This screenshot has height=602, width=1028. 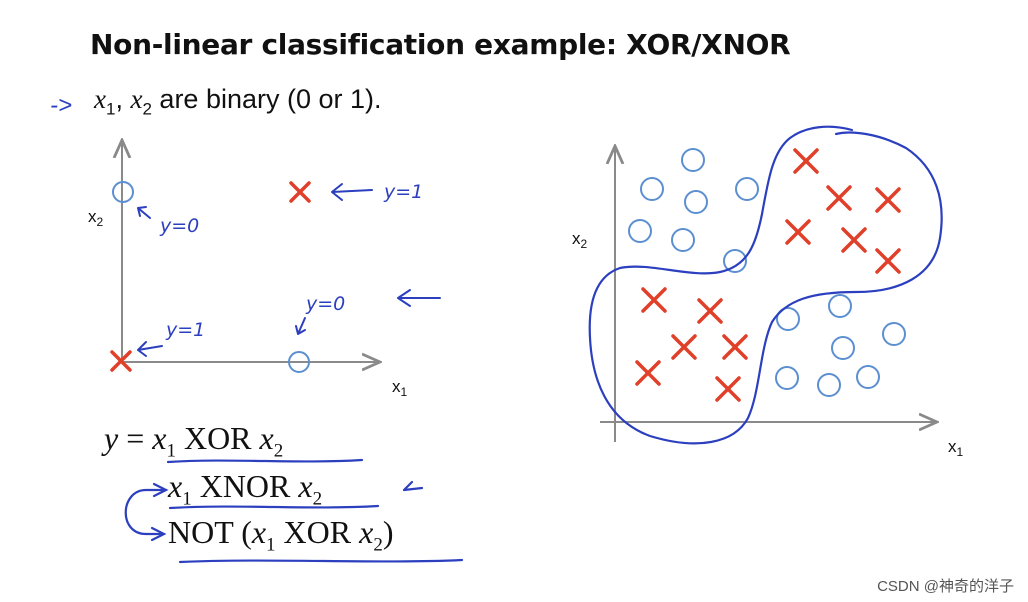 I want to click on subtitle-text: are binary (0 or 1)., so click(x=266, y=99).